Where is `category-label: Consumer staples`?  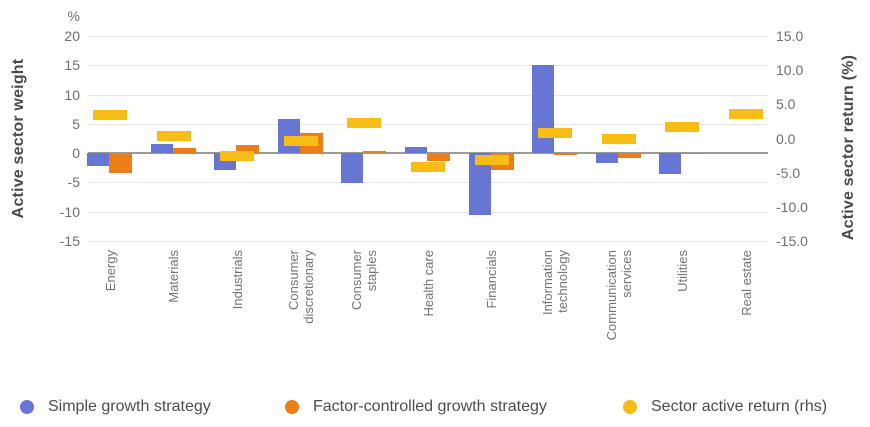 category-label: Consumer staples is located at coordinates (364, 280).